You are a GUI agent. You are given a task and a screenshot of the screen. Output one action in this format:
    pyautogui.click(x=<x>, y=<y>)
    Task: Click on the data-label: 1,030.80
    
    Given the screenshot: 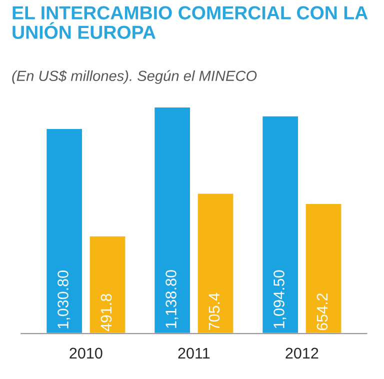 What is the action you would take?
    pyautogui.click(x=64, y=299)
    